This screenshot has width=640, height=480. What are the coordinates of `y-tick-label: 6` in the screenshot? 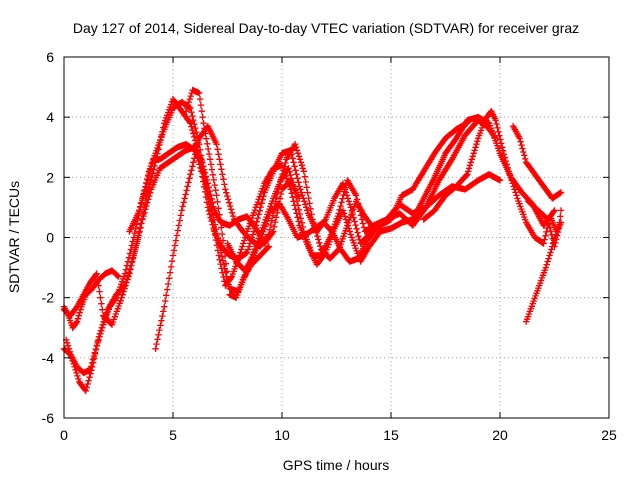 It's located at (50, 57).